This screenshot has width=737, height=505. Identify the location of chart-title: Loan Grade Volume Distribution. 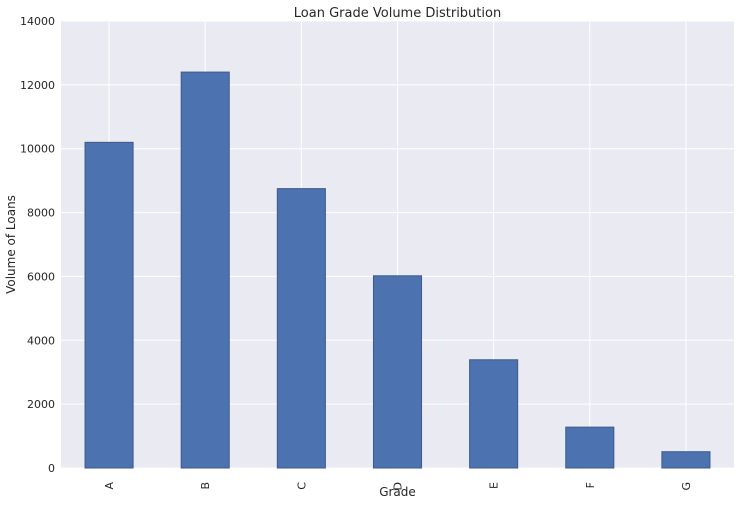
(397, 13).